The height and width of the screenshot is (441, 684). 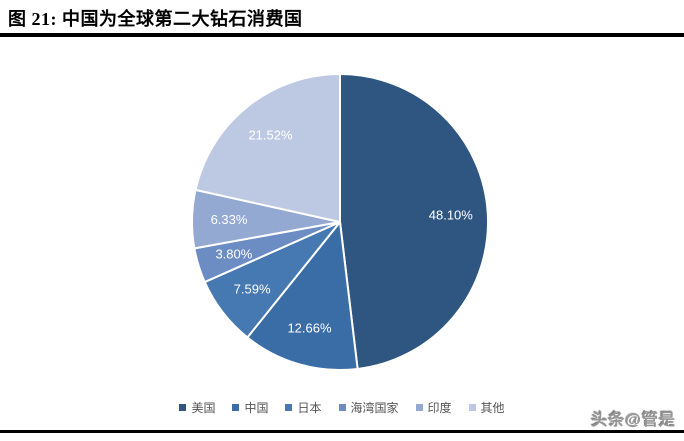 I want to click on chart-legend: 美国 中国 日本 海湾国家 印度 其他, so click(x=342, y=407).